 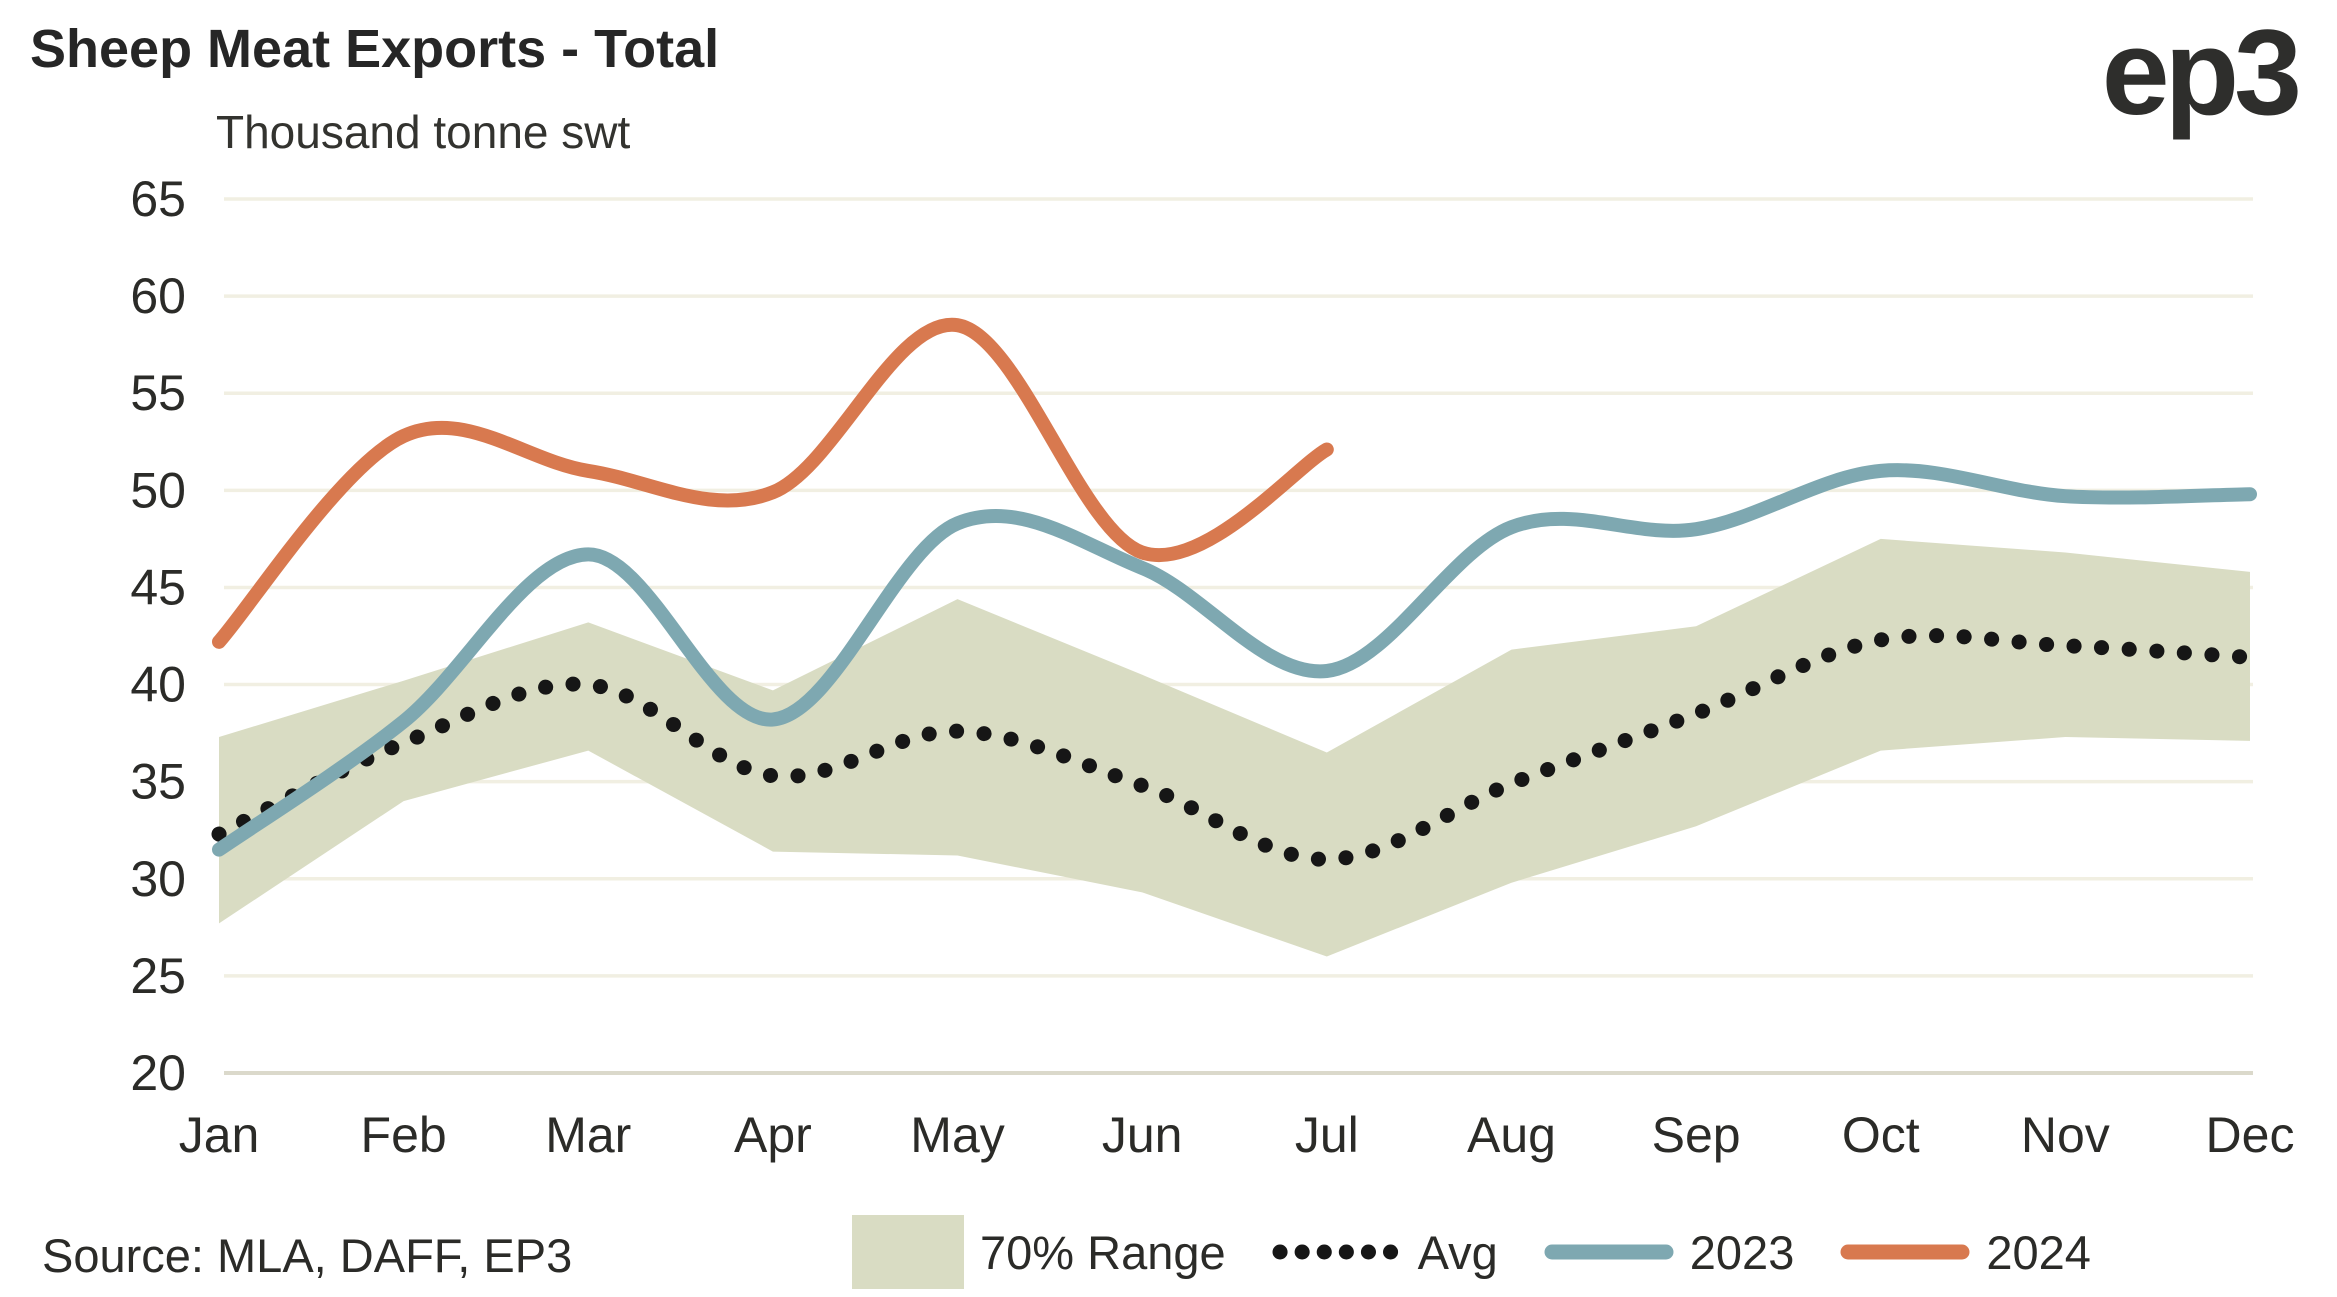 What do you see at coordinates (158, 636) in the screenshot?
I see `y-axis-labels: 20 25 30 35 40 45 50 55 60 65` at bounding box center [158, 636].